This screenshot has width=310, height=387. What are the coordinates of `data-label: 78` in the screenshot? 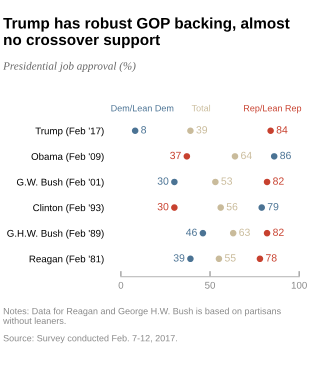 It's located at (271, 258).